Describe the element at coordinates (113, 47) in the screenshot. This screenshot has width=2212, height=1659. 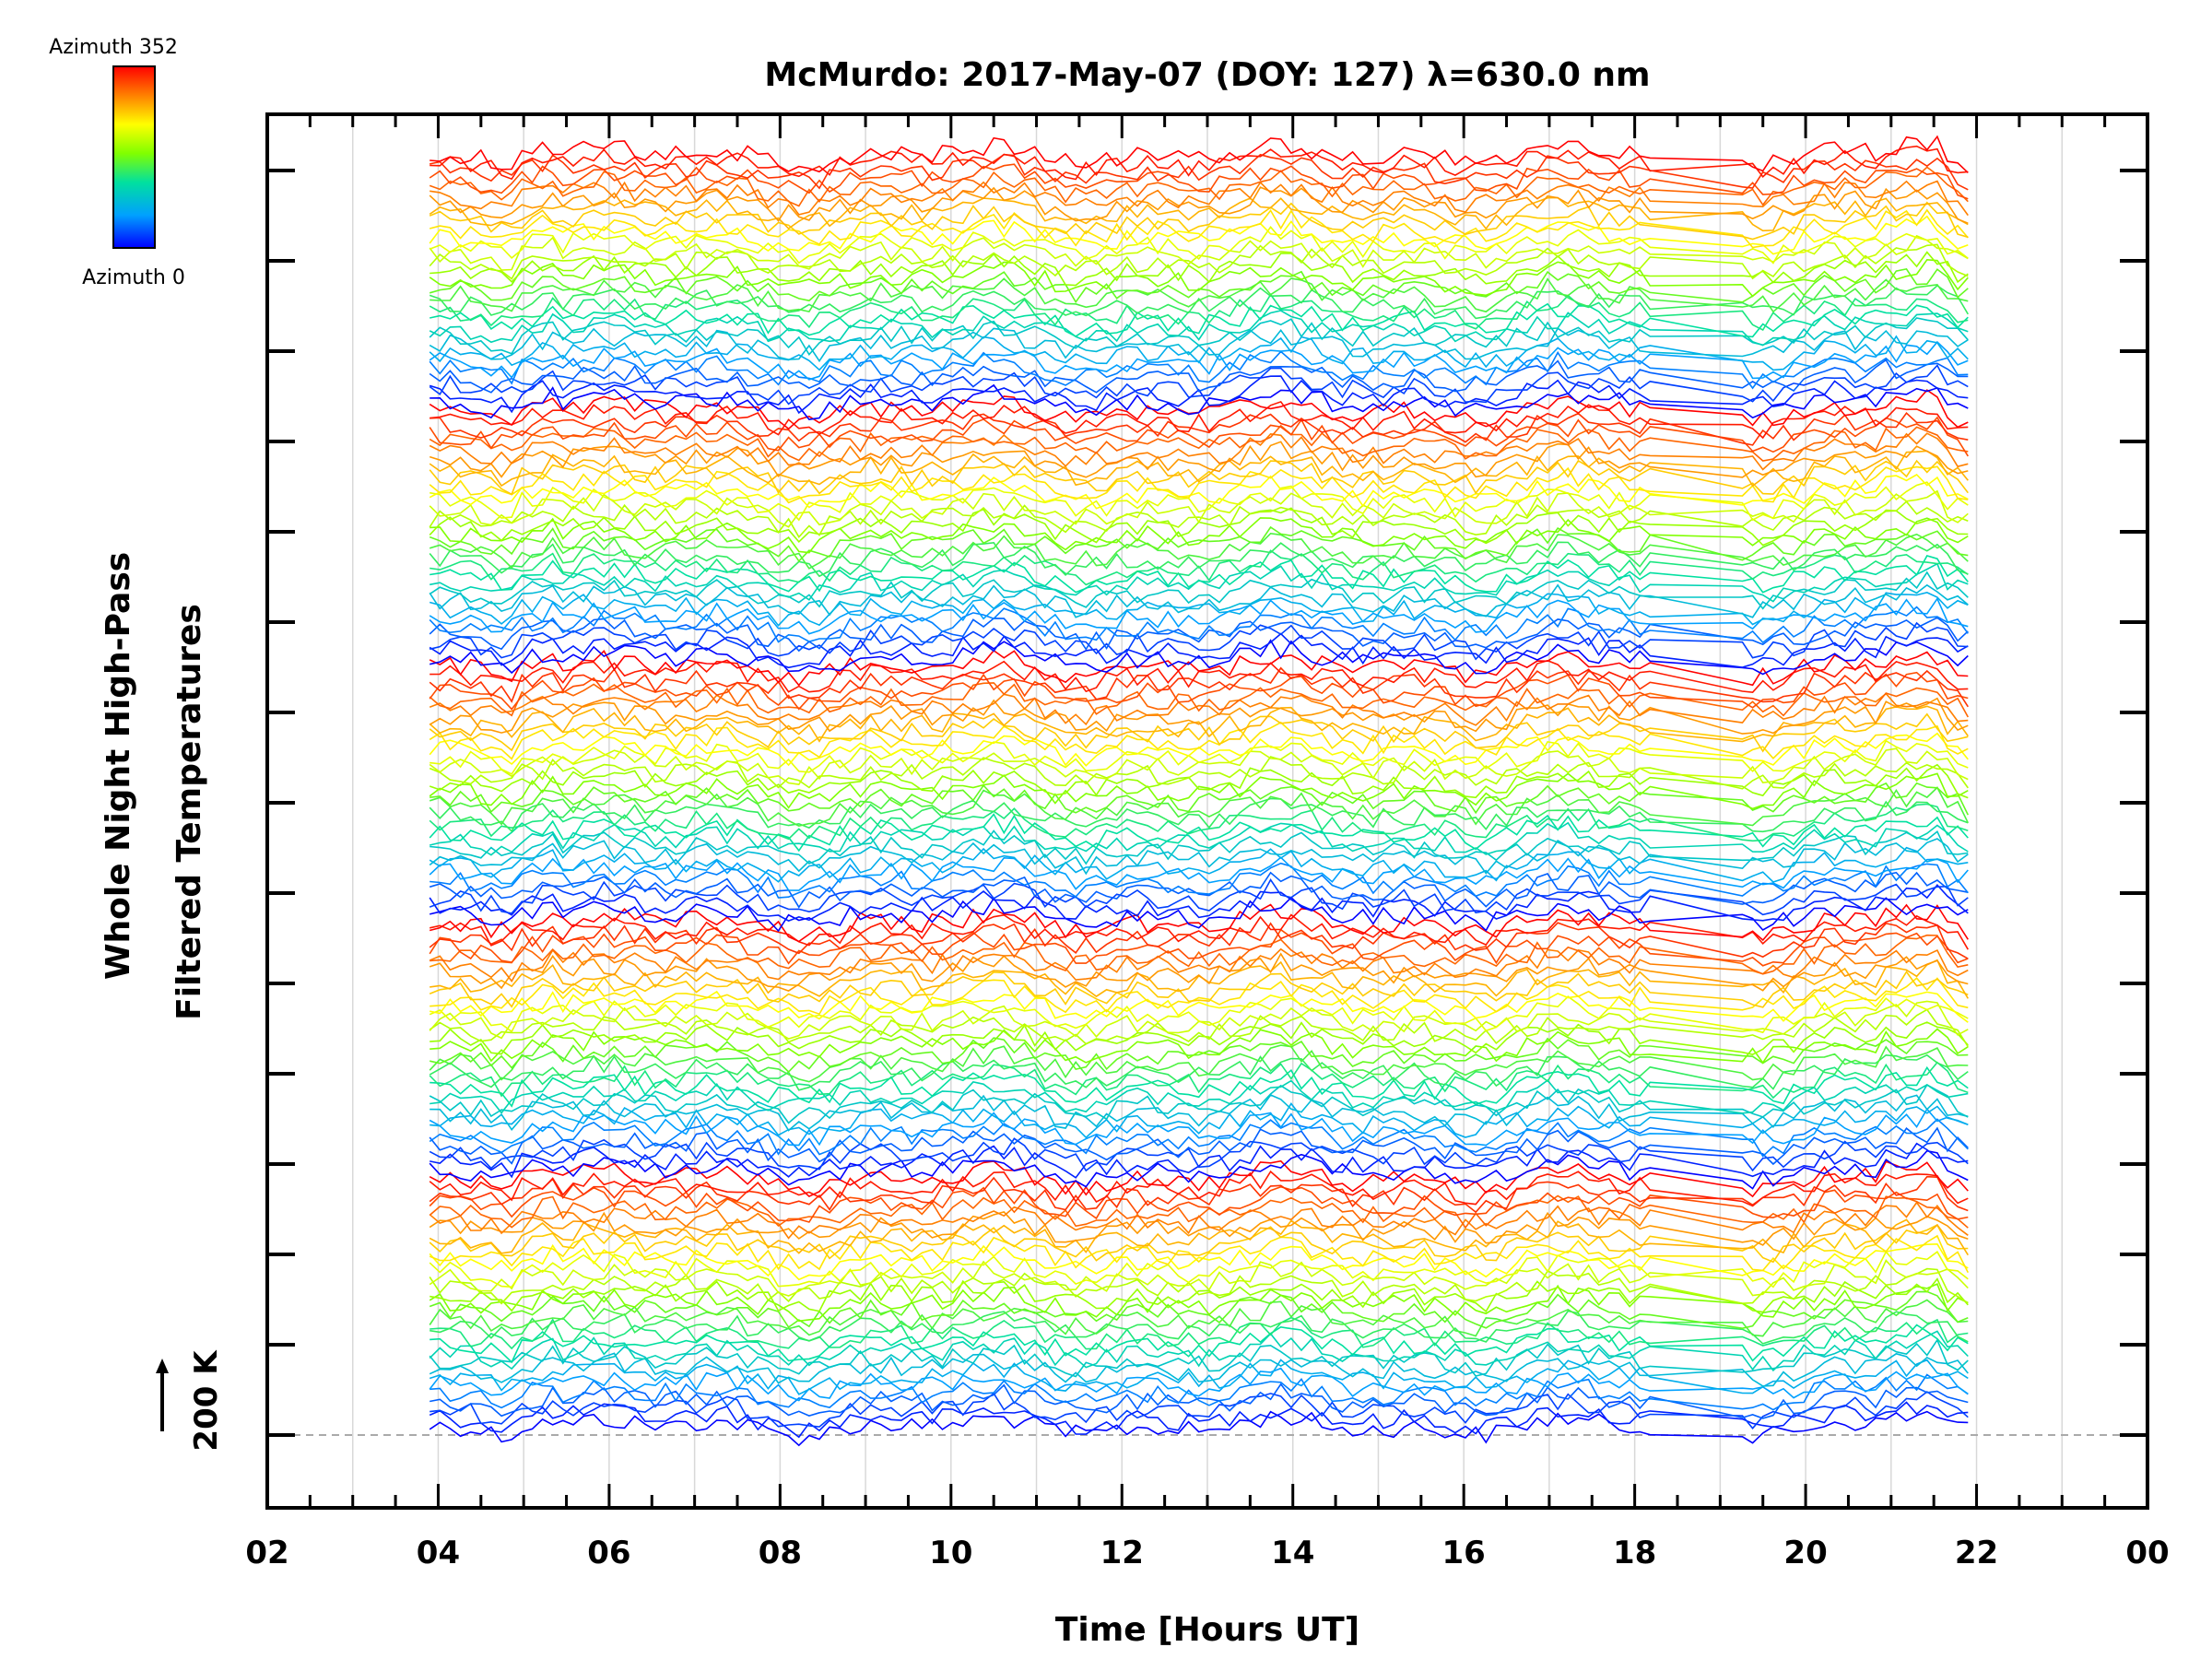
I see `colorbar-top-label: Azimuth 352` at that location.